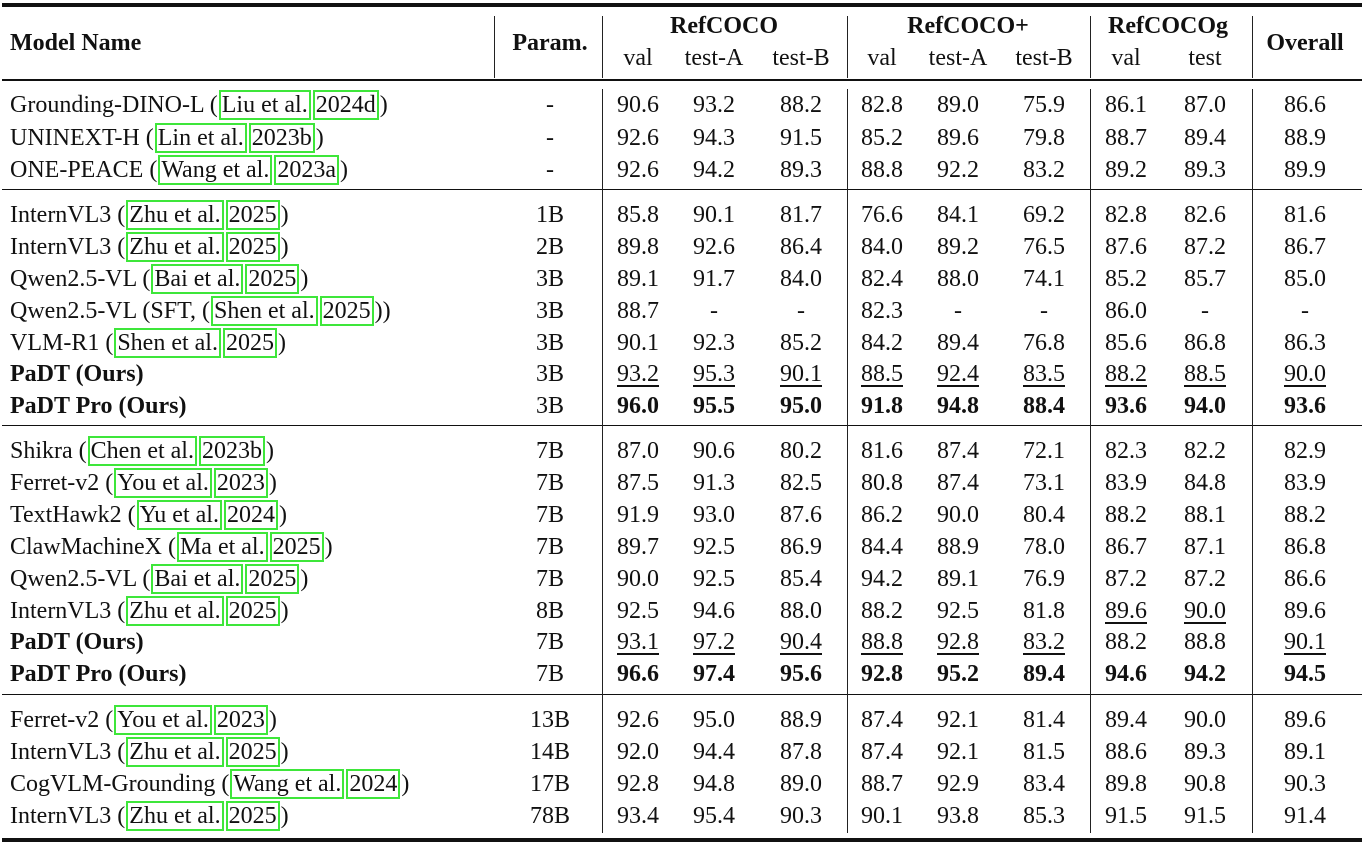 The image size is (1364, 843). Describe the element at coordinates (882, 579) in the screenshot. I see `score-cell: 94.2` at that location.